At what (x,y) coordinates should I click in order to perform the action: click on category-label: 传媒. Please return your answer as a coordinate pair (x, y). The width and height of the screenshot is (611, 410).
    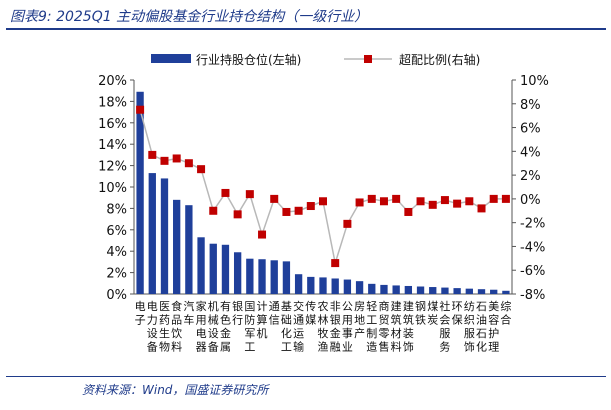
    Looking at the image, I should click on (310, 313).